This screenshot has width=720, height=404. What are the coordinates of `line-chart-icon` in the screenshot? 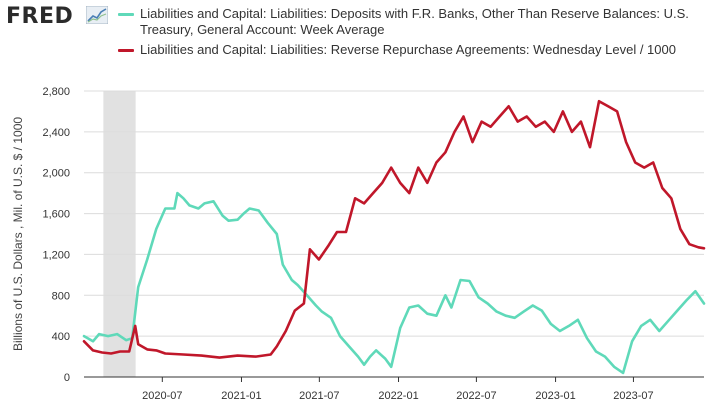 It's located at (97, 15).